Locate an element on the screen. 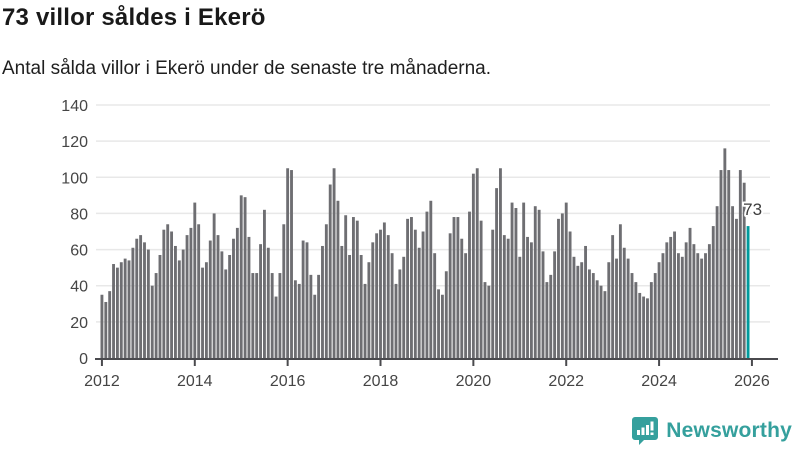  y-axis-tick-label: 20 is located at coordinates (79, 323).